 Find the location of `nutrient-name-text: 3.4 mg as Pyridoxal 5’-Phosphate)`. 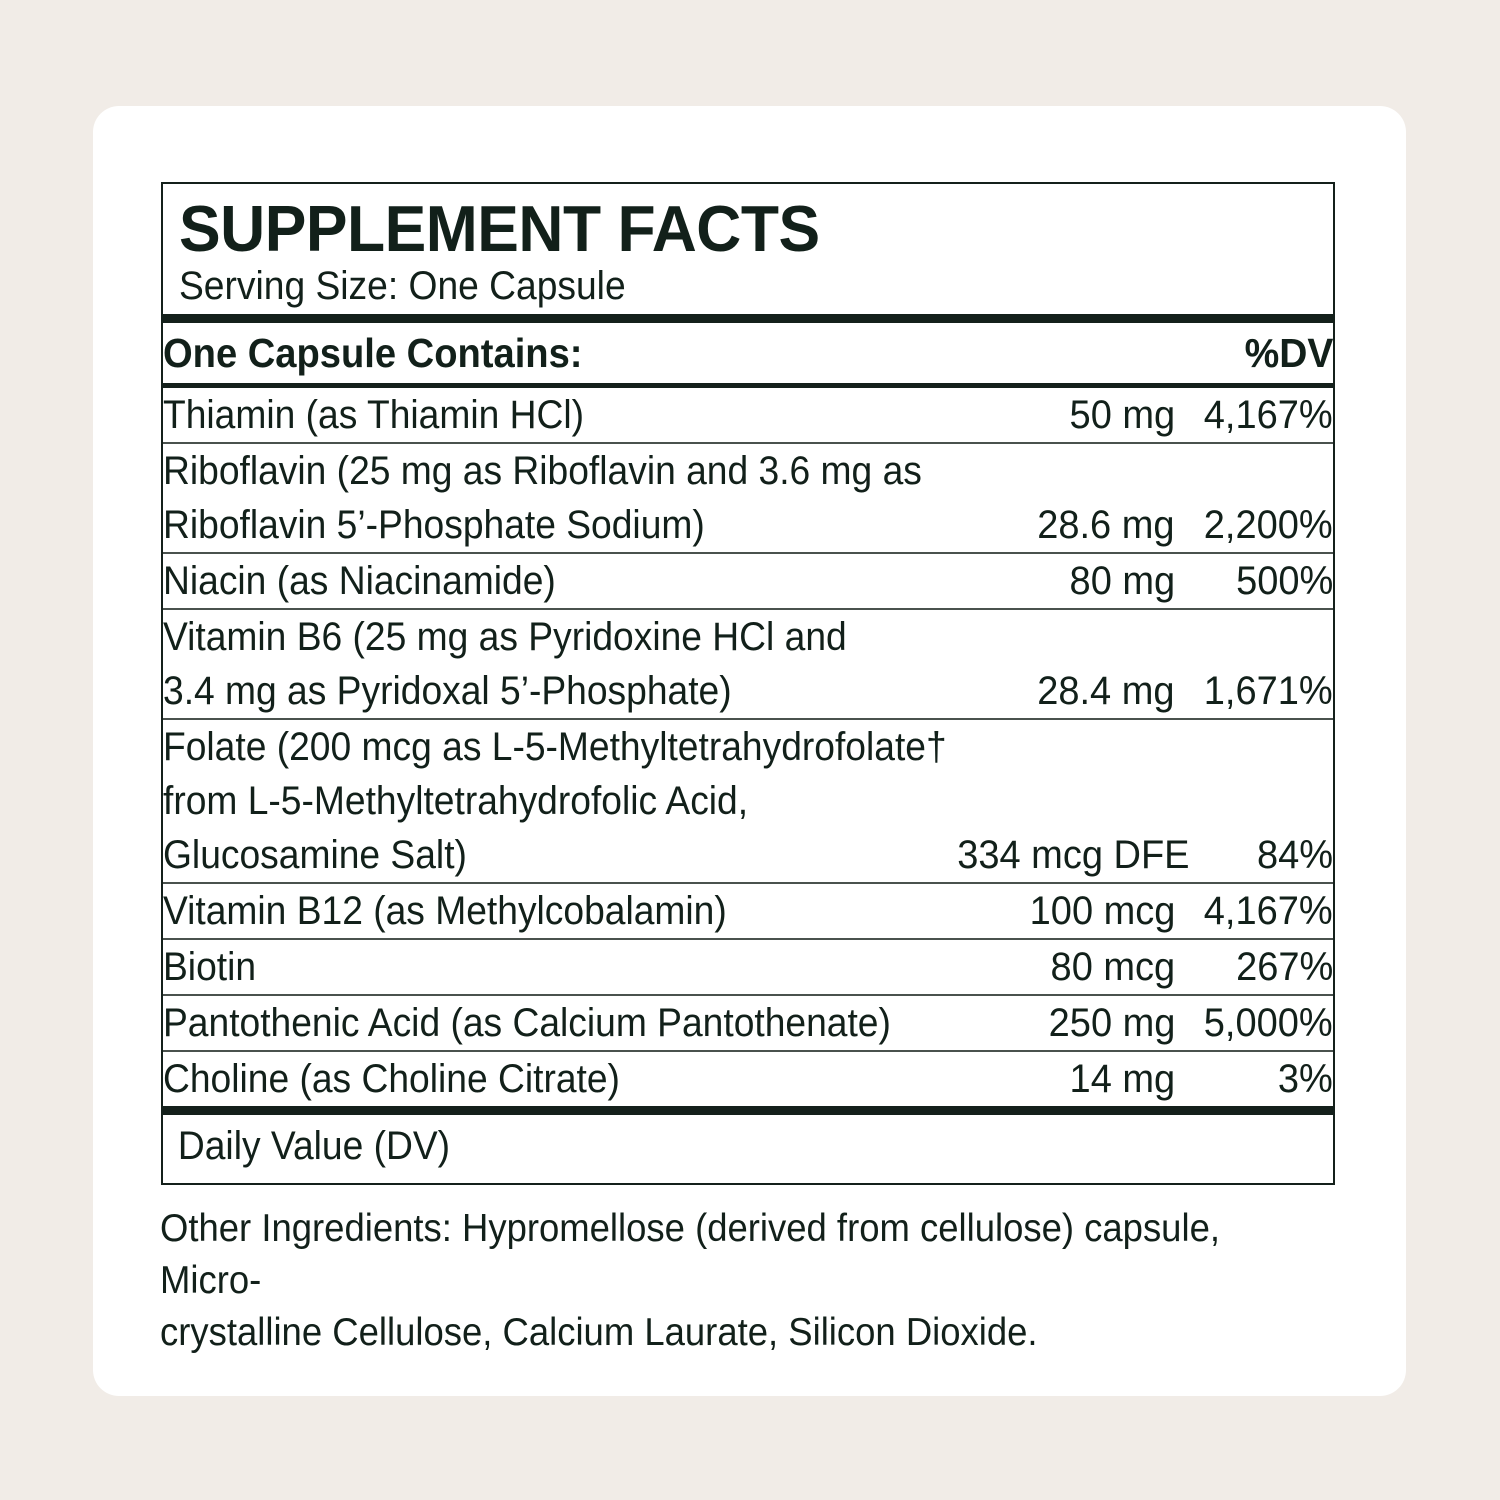

nutrient-name-text: 3.4 mg as Pyridoxal 5’-Phosphate) is located at coordinates (447, 691).